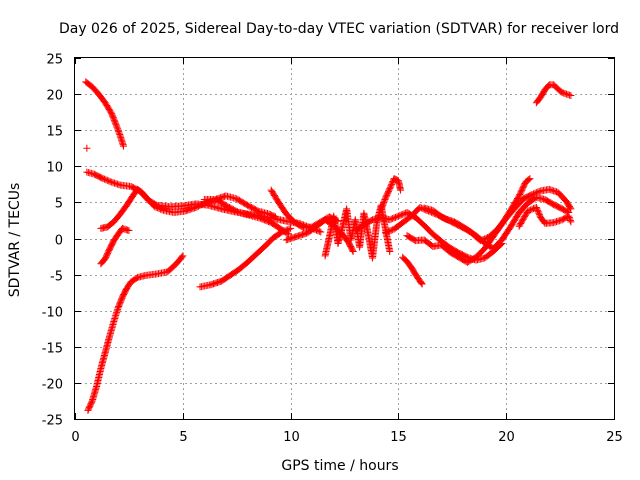  I want to click on y-tick-label: 20, so click(54, 96).